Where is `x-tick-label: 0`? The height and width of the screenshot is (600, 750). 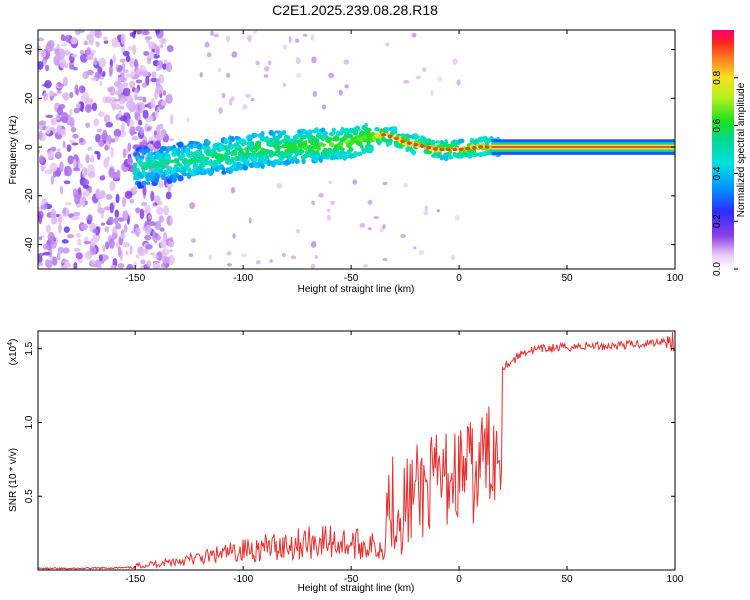 x-tick-label: 0 is located at coordinates (459, 278).